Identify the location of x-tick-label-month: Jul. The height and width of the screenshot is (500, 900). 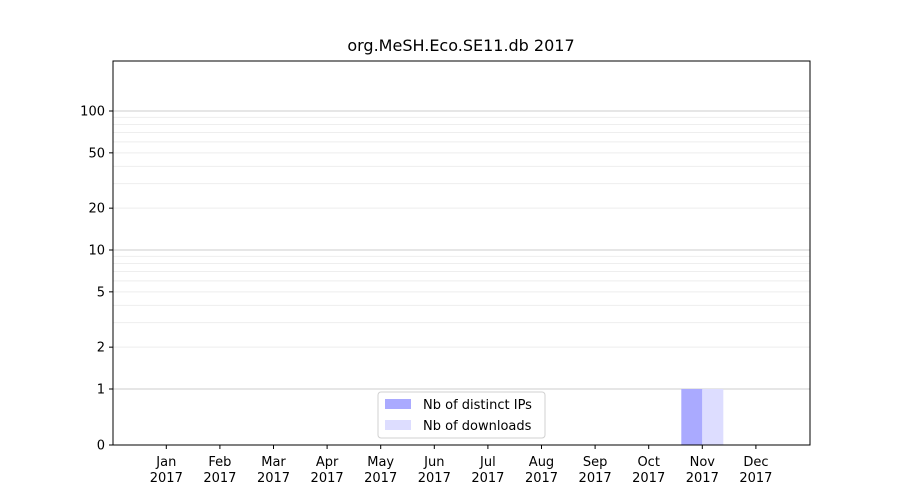
(487, 462).